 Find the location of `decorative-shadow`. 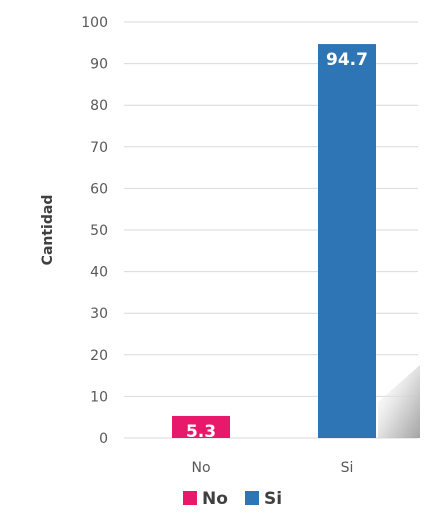

decorative-shadow is located at coordinates (399, 401).